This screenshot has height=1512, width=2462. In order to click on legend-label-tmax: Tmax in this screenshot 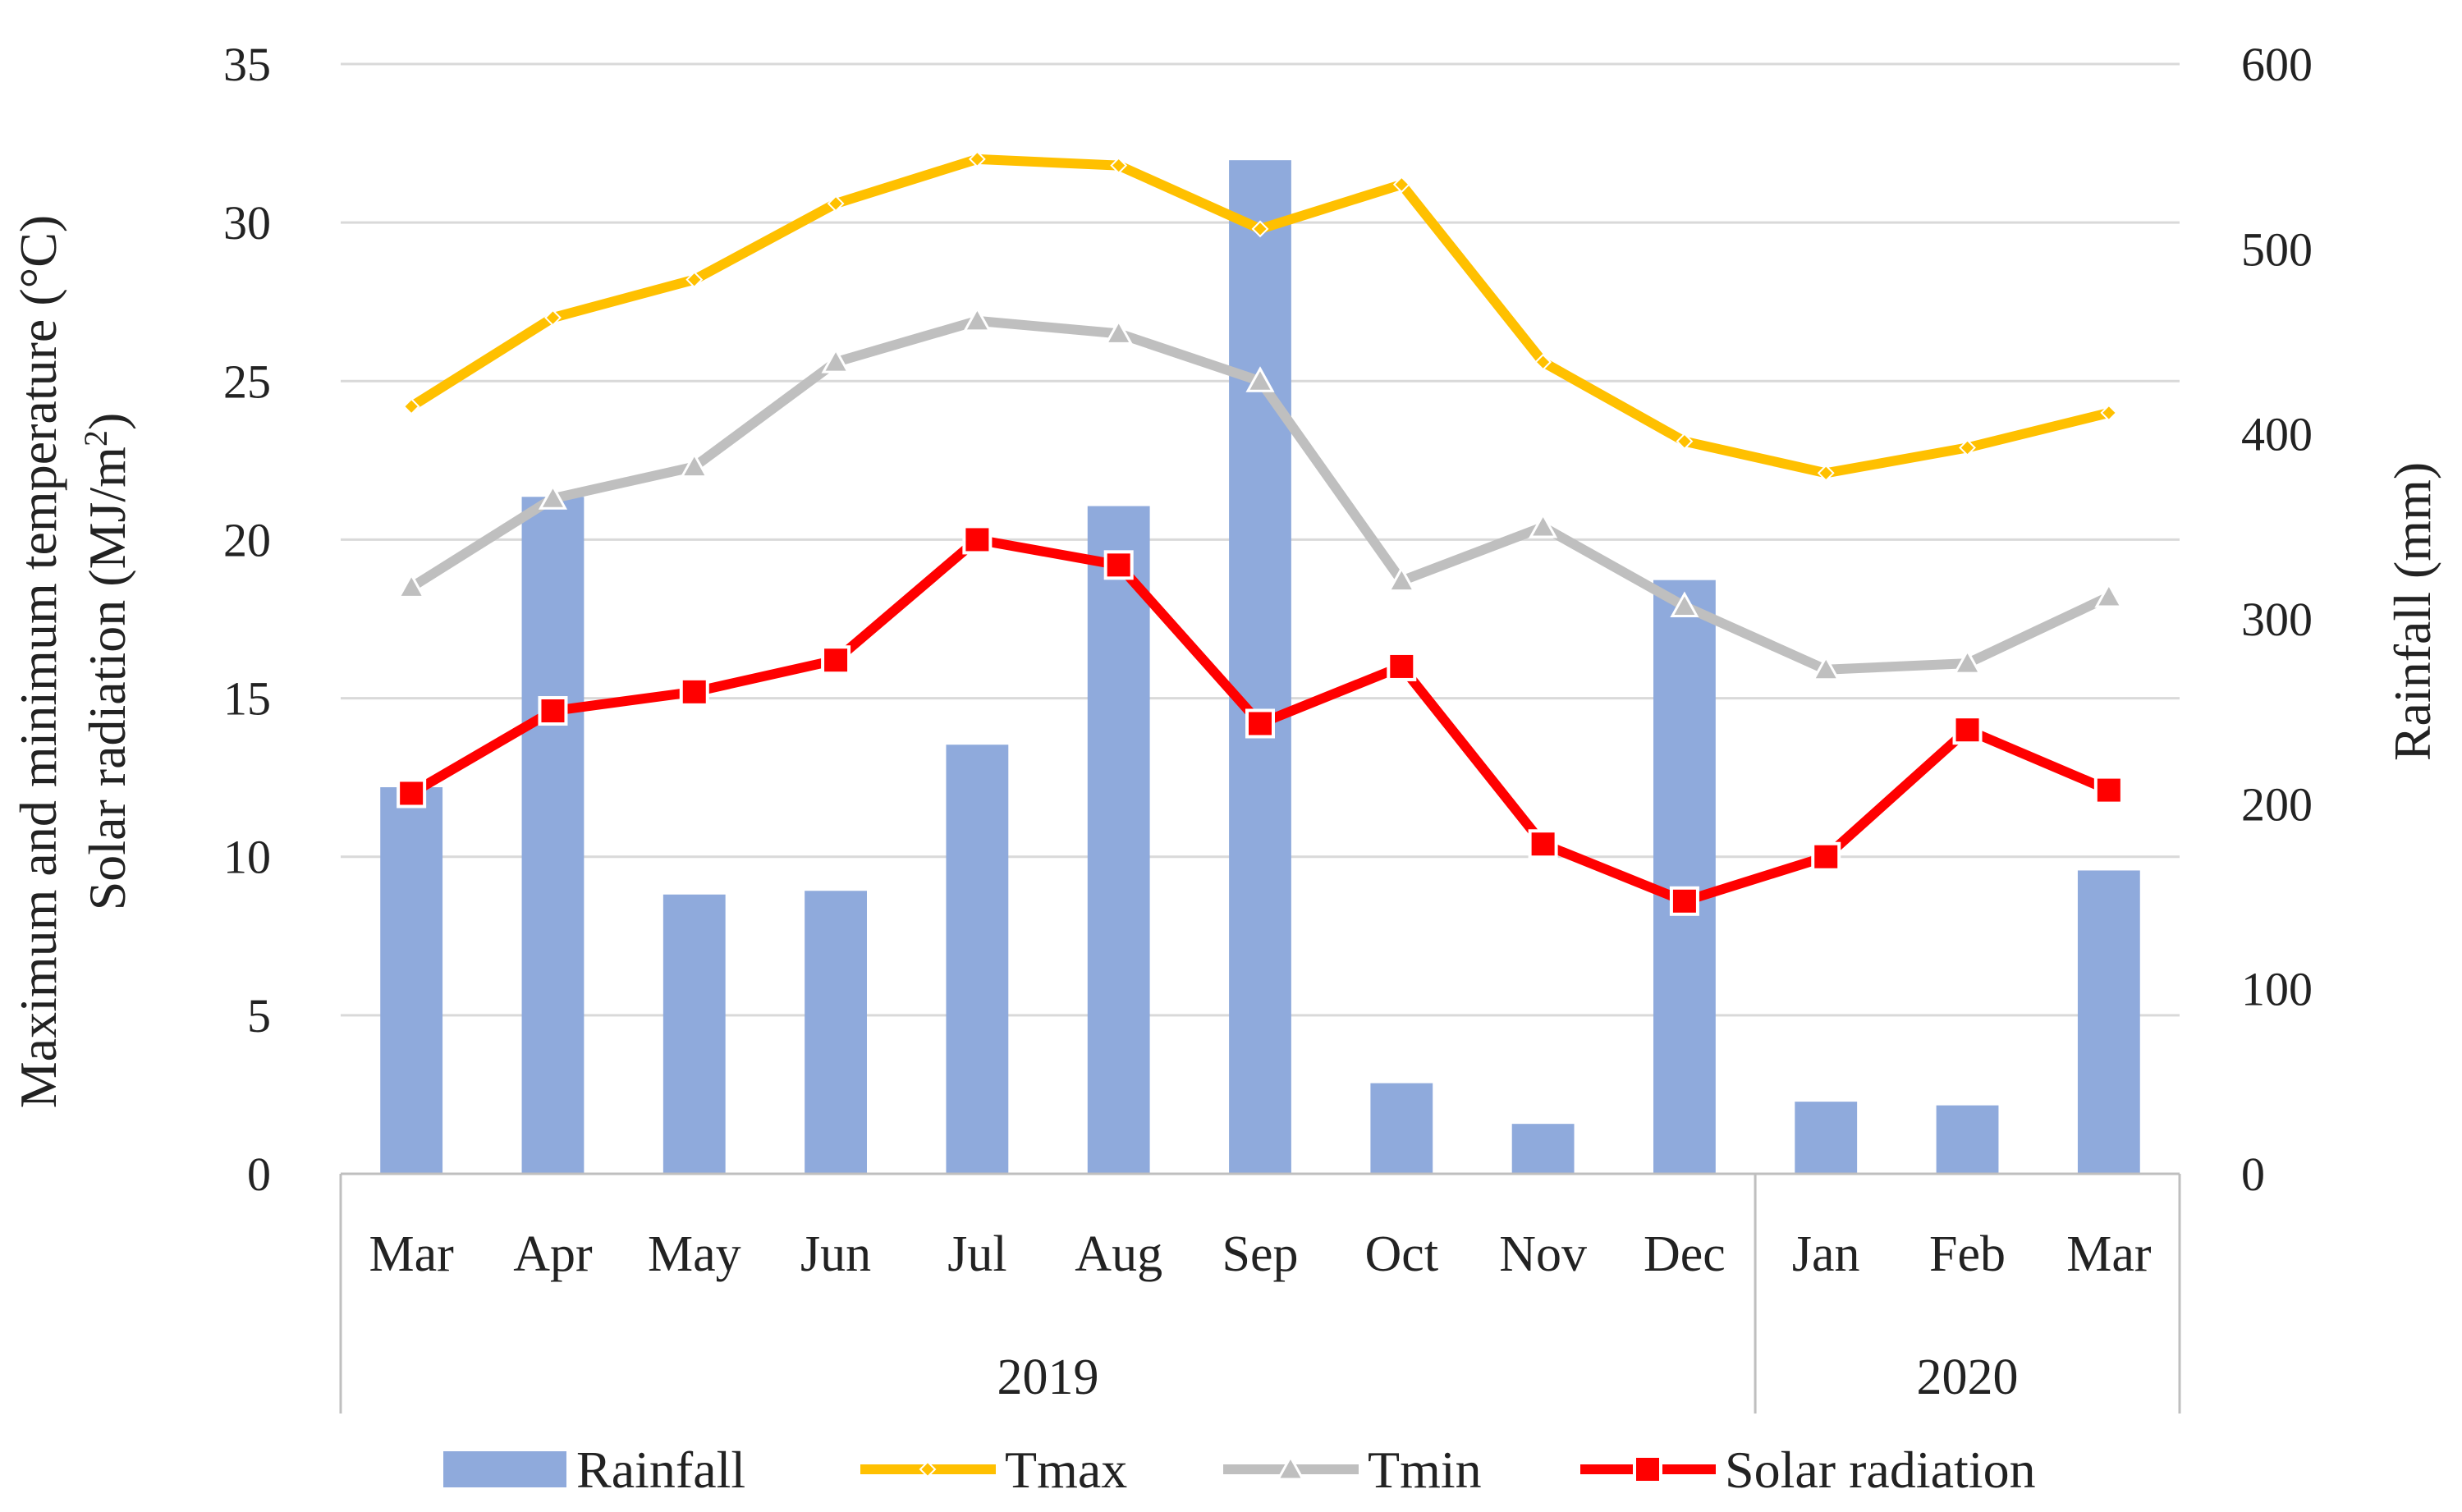, I will do `click(1066, 1470)`.